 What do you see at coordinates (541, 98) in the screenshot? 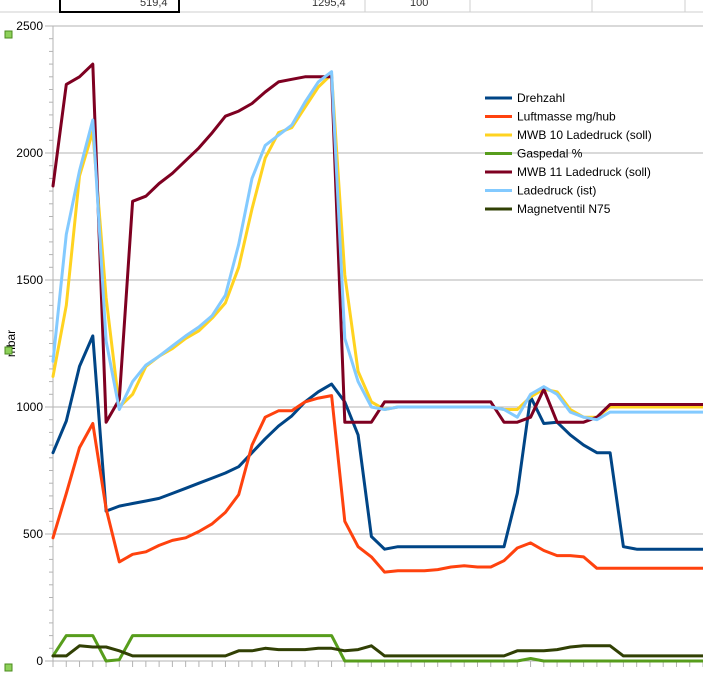
I see `legend-label: Drehzahl` at bounding box center [541, 98].